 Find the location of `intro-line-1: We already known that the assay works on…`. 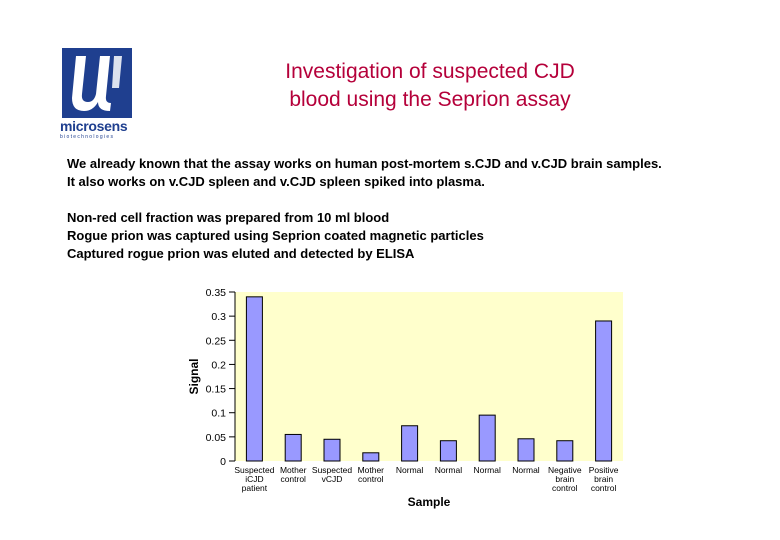

intro-line-1: We already known that the assay works on… is located at coordinates (364, 163).